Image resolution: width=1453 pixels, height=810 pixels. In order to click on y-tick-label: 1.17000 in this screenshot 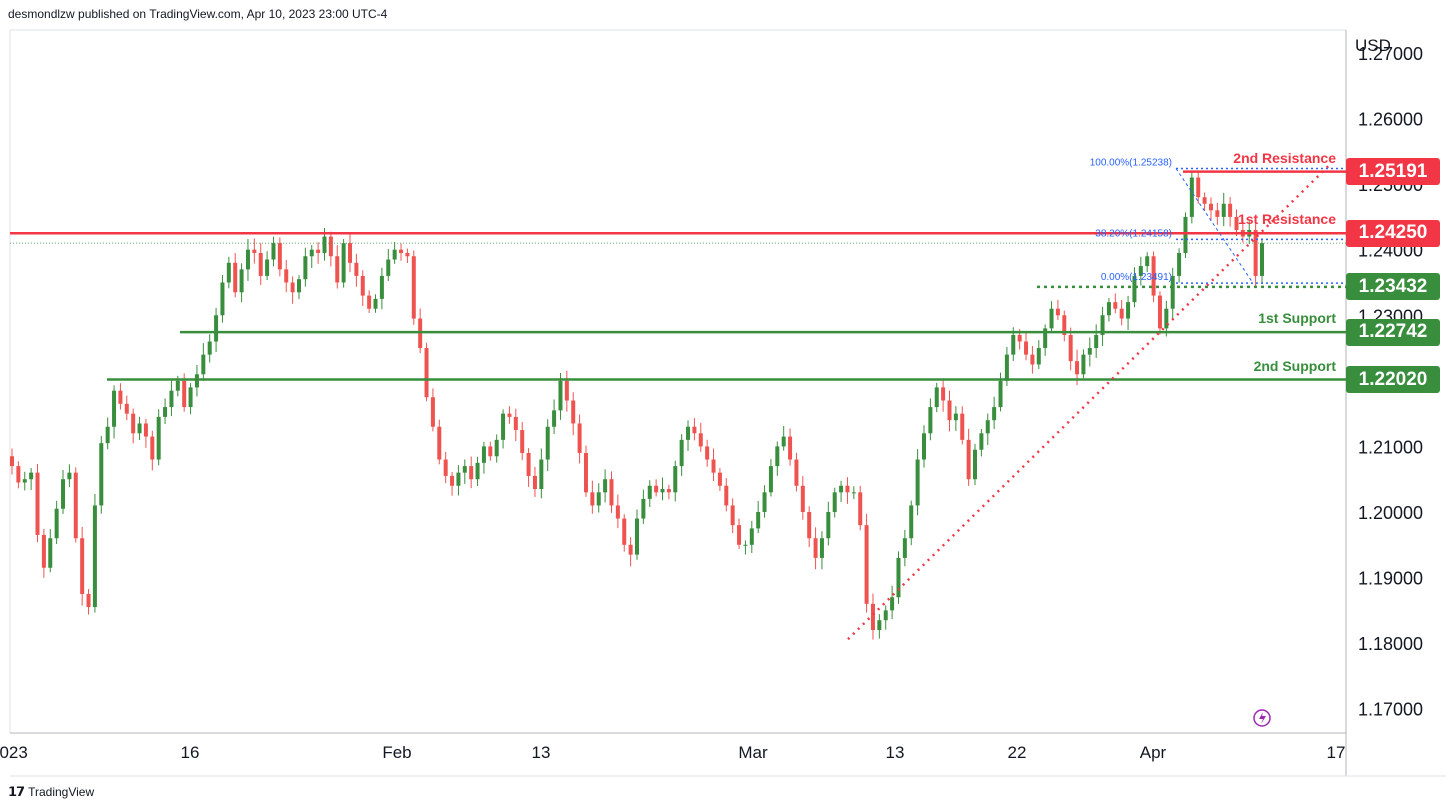, I will do `click(1390, 710)`.